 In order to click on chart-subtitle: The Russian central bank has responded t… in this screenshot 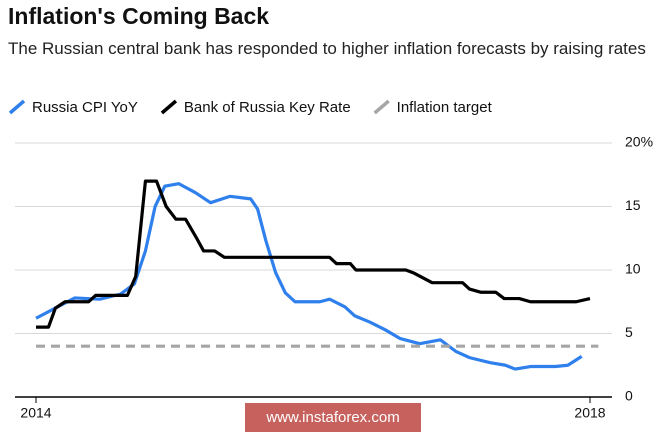, I will do `click(327, 48)`.